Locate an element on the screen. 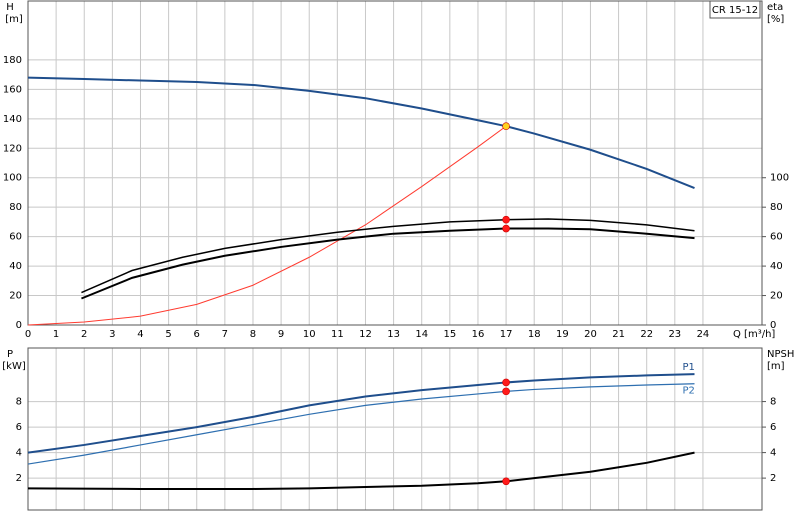 This screenshot has width=800, height=520. y2-unit: [m] is located at coordinates (776, 366).